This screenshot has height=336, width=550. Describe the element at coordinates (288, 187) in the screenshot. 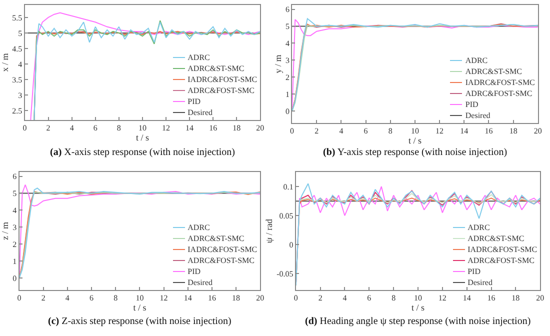

I see `y-tick-label: 0.1` at that location.